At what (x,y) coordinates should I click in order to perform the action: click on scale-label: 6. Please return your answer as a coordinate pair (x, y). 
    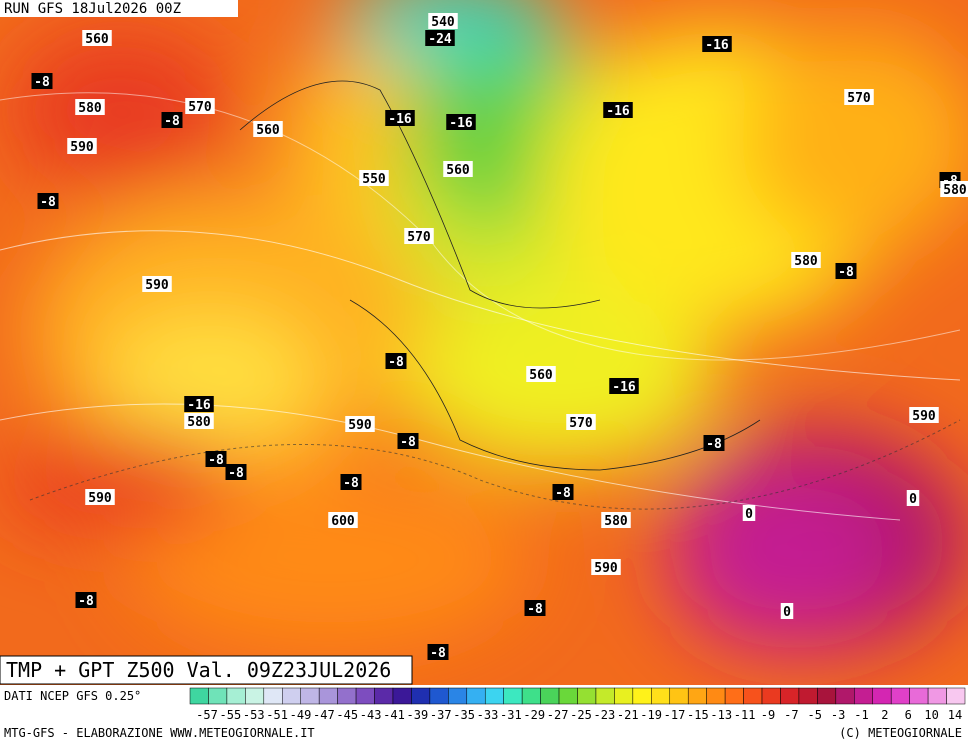
    Looking at the image, I should click on (908, 715).